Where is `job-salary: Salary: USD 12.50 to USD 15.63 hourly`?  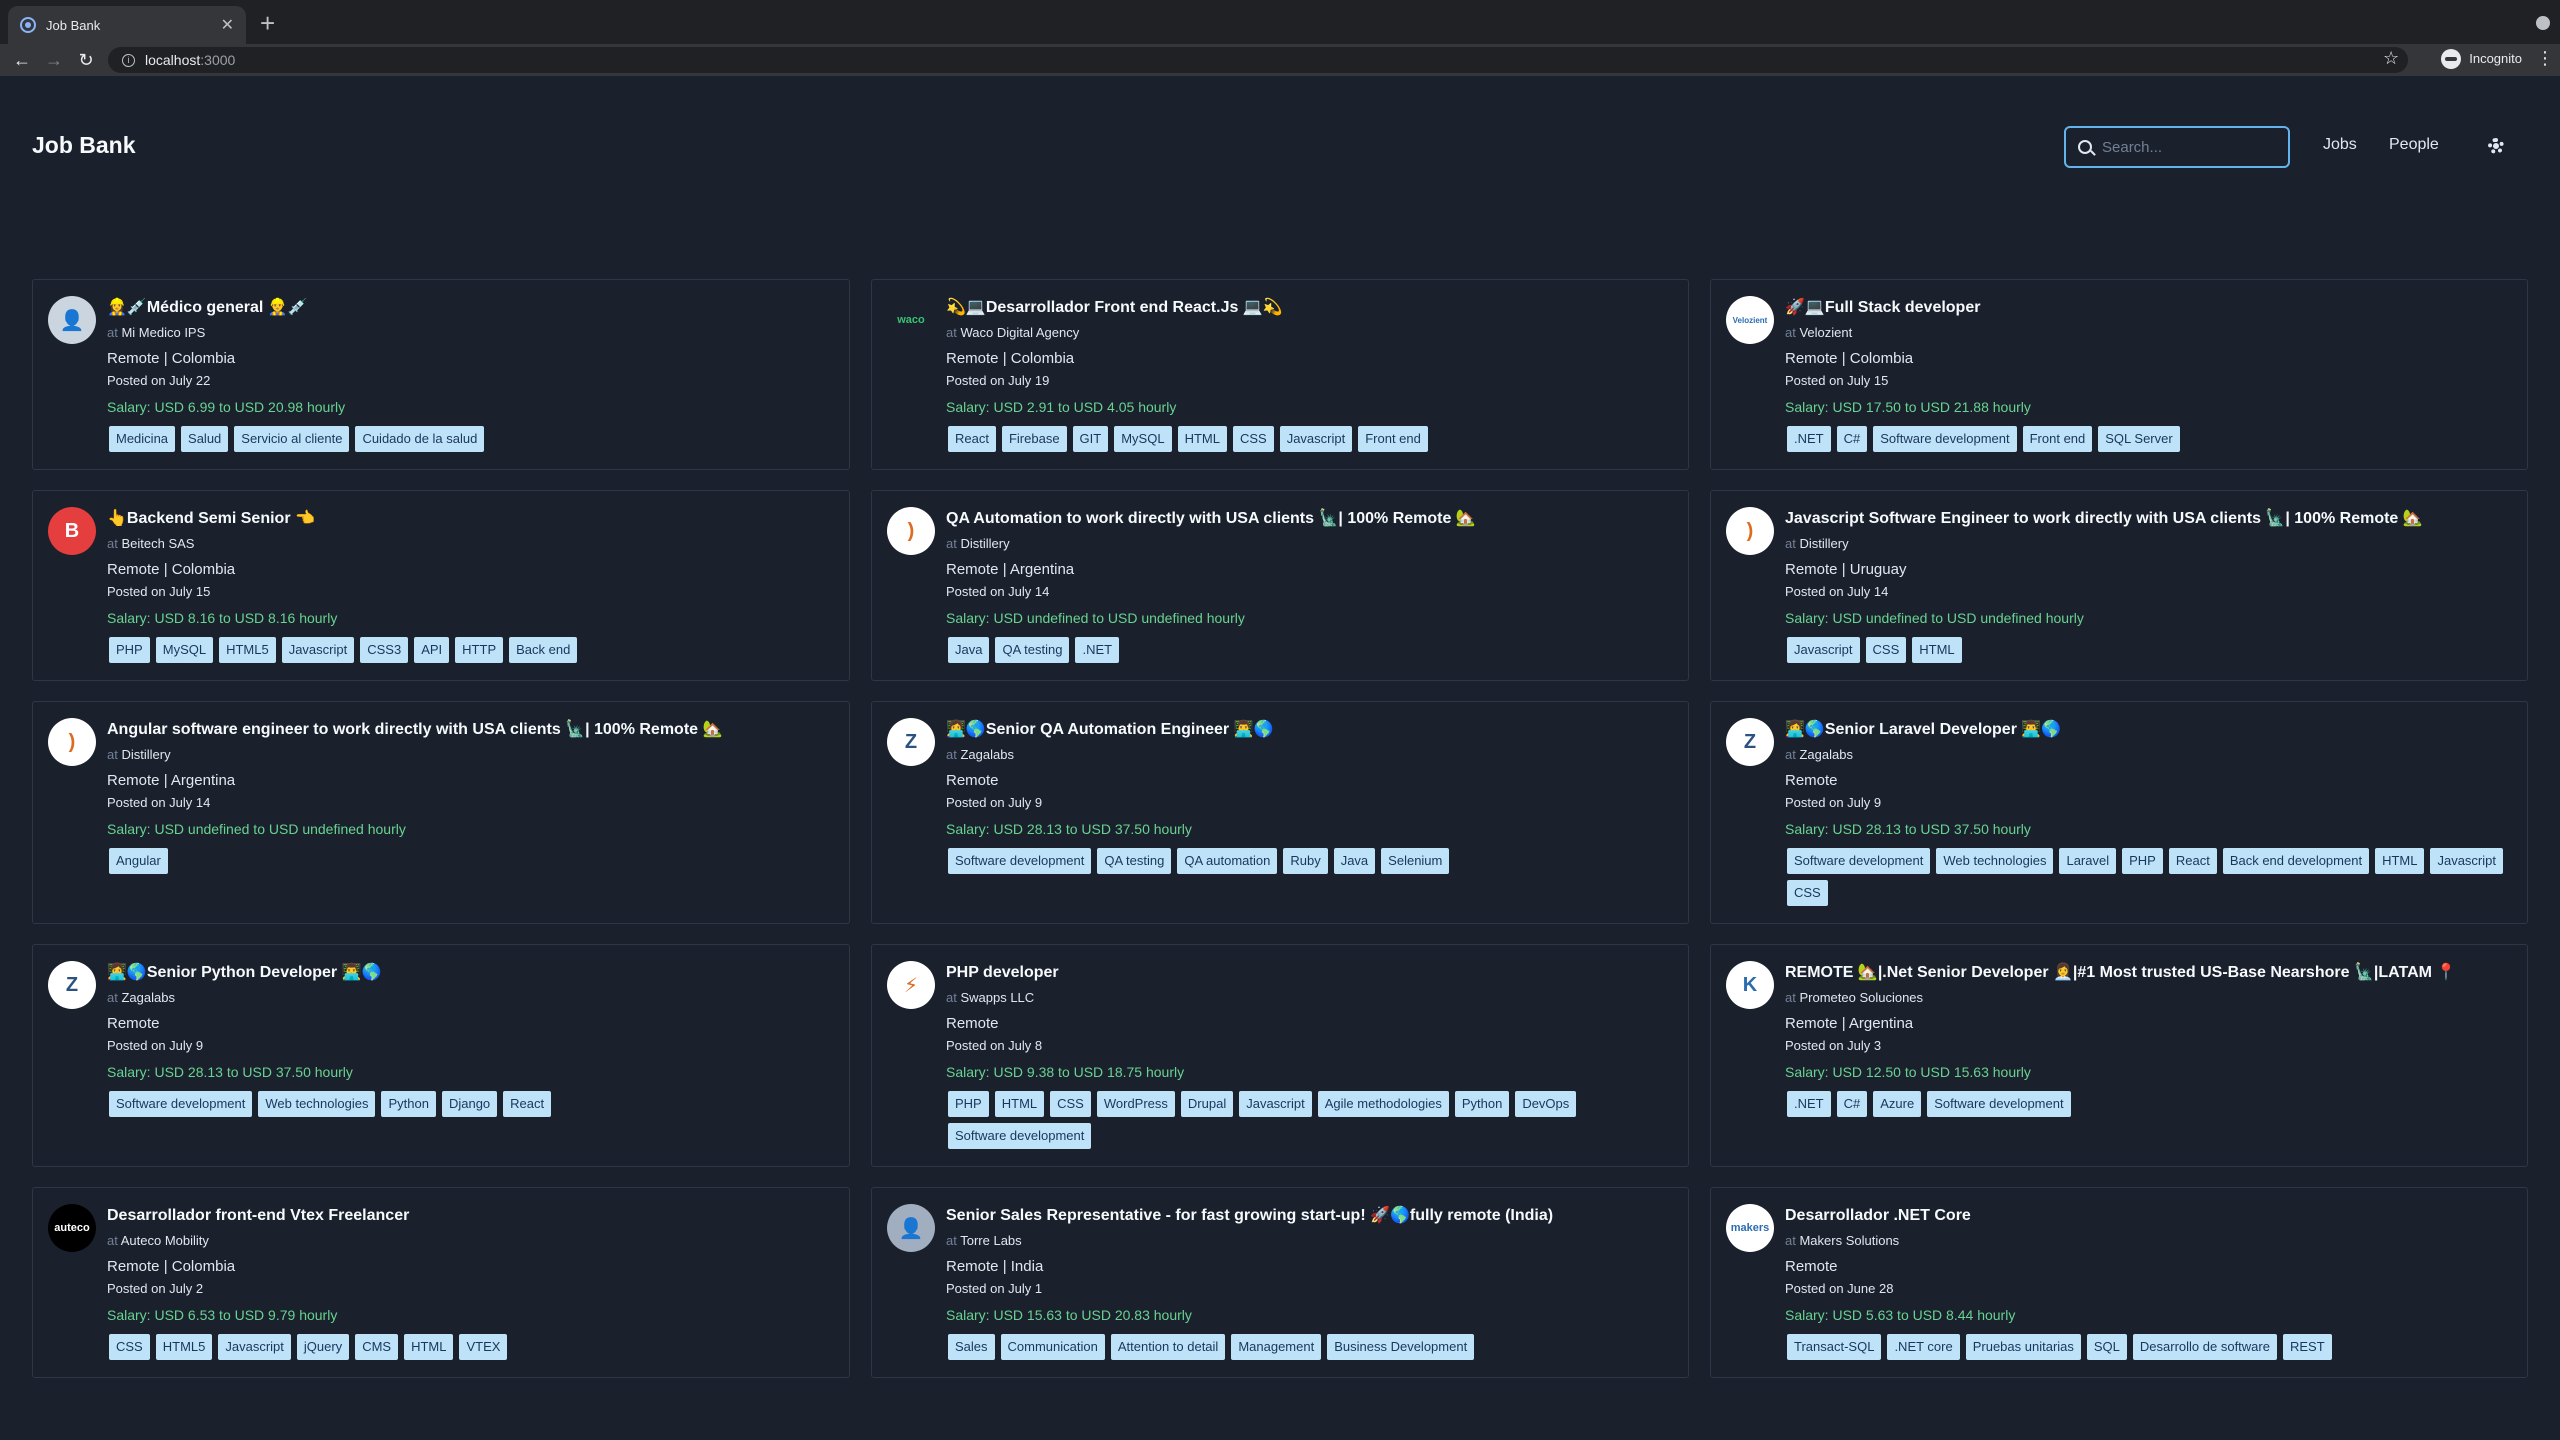
job-salary: Salary: USD 12.50 to USD 15.63 hourly is located at coordinates (1908, 1072).